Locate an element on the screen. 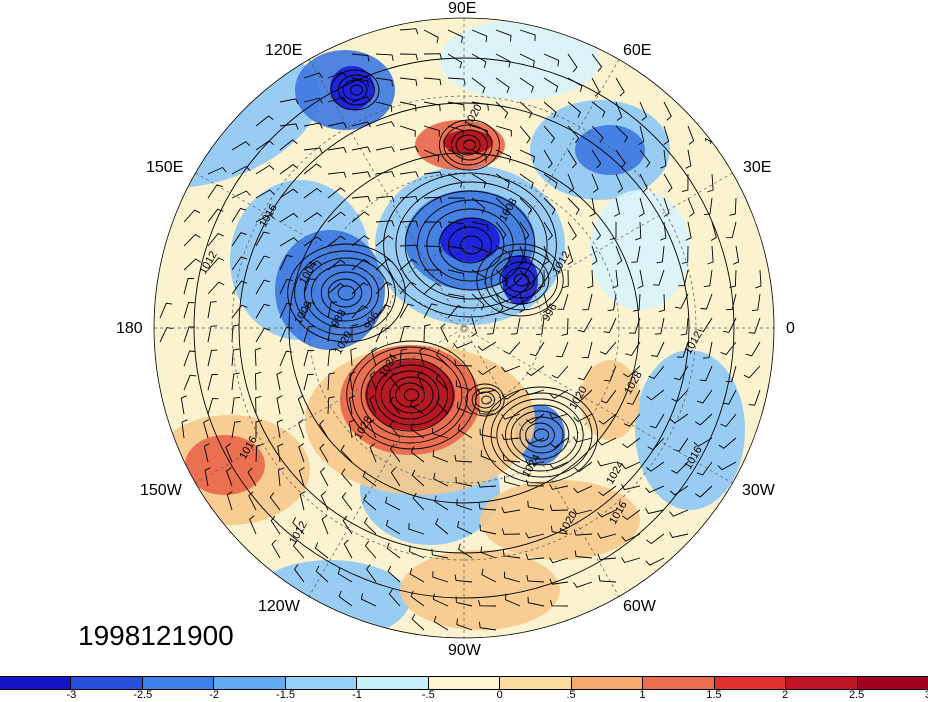  colorbar-tick-label: 0 is located at coordinates (499, 695).